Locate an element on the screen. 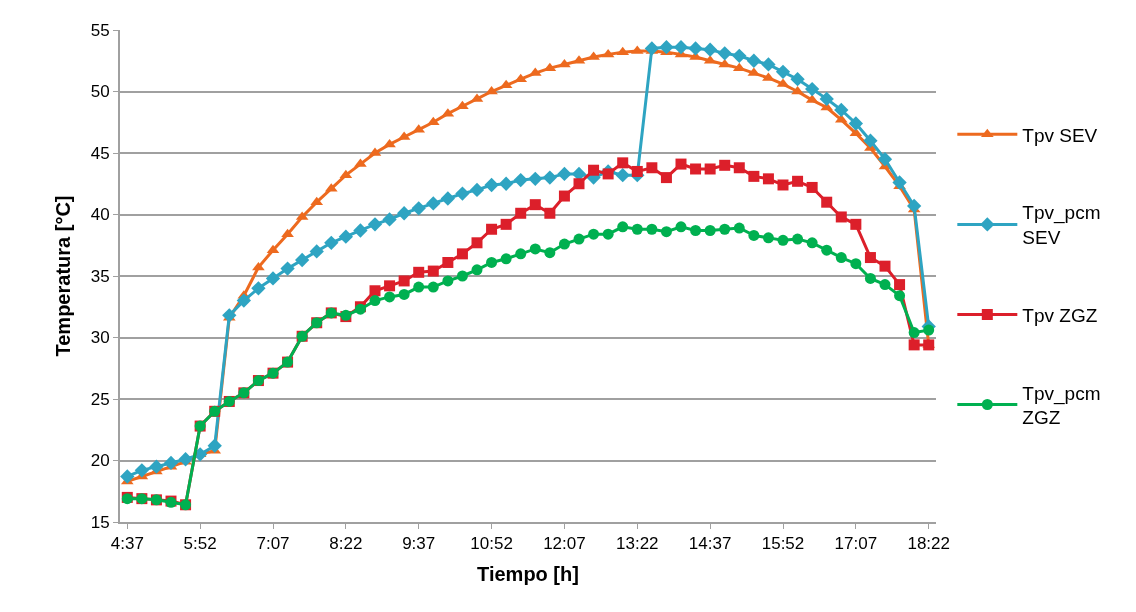 The width and height of the screenshot is (1136, 612). y-tick-label: 15 is located at coordinates (100, 522).